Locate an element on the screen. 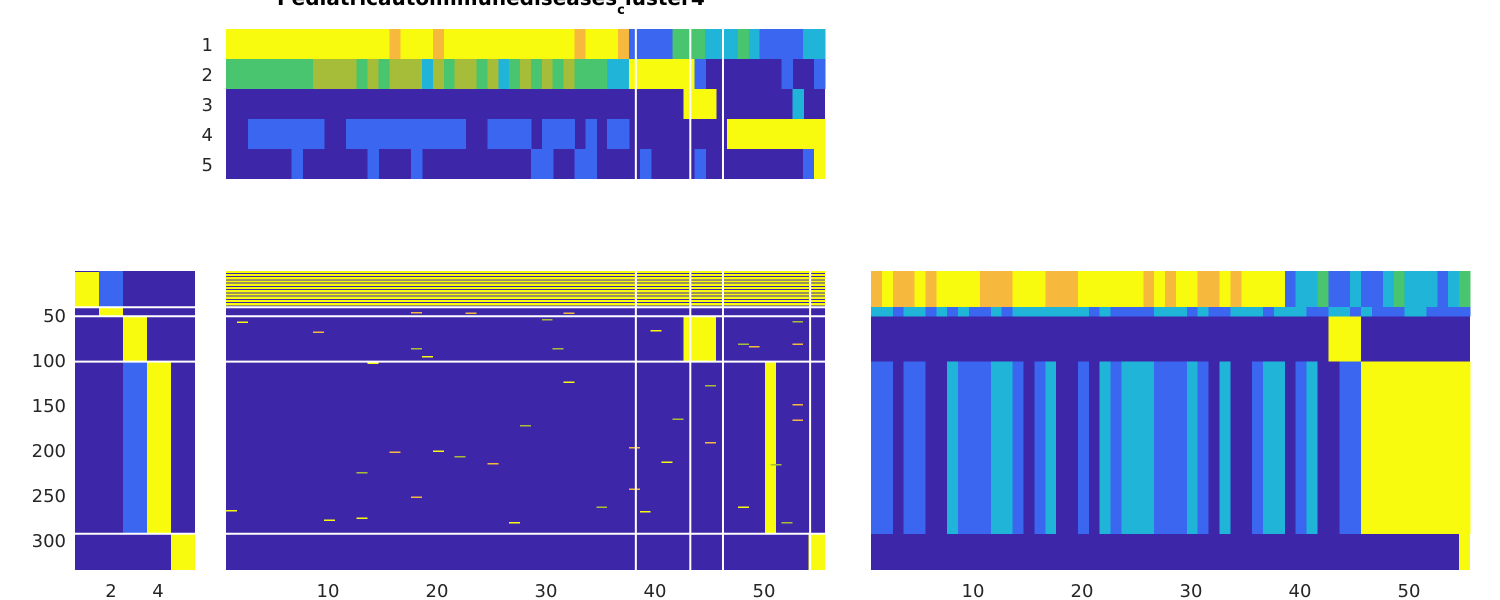  ytick-3: 3 is located at coordinates (207, 105).